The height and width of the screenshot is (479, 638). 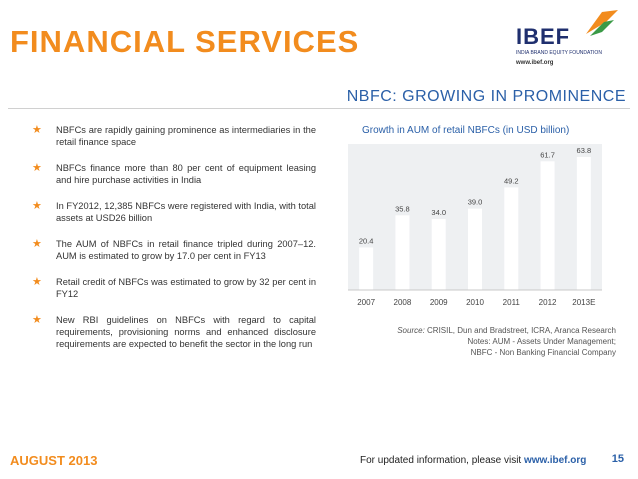 What do you see at coordinates (543, 36) in the screenshot?
I see `logo-text: IBEF` at bounding box center [543, 36].